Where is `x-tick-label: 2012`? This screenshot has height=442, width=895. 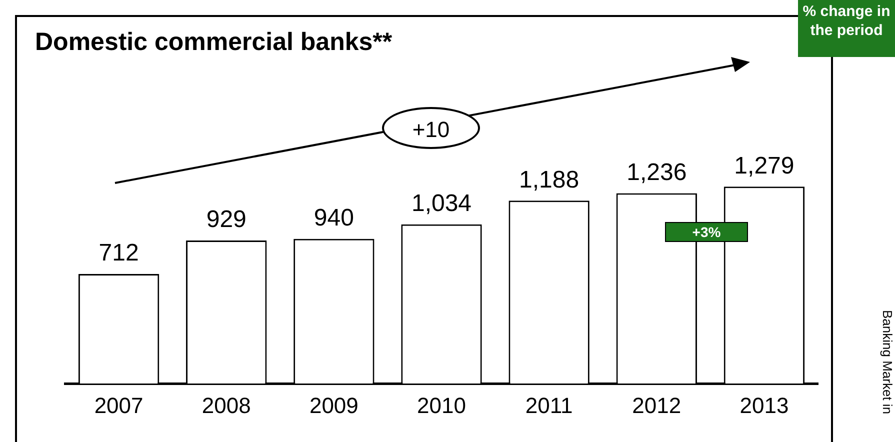 x-tick-label: 2012 is located at coordinates (657, 405).